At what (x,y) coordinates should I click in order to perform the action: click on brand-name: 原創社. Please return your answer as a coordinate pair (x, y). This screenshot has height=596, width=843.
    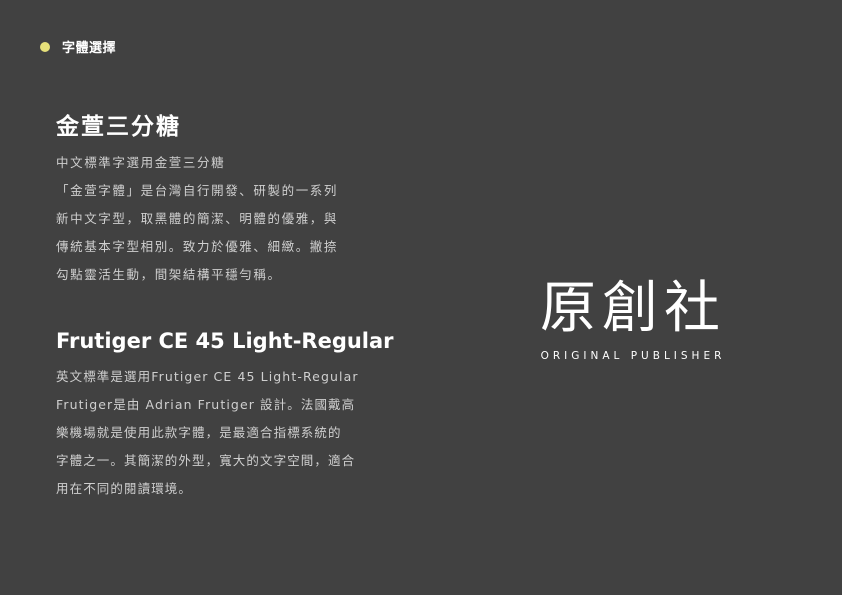
    Looking at the image, I should click on (633, 308).